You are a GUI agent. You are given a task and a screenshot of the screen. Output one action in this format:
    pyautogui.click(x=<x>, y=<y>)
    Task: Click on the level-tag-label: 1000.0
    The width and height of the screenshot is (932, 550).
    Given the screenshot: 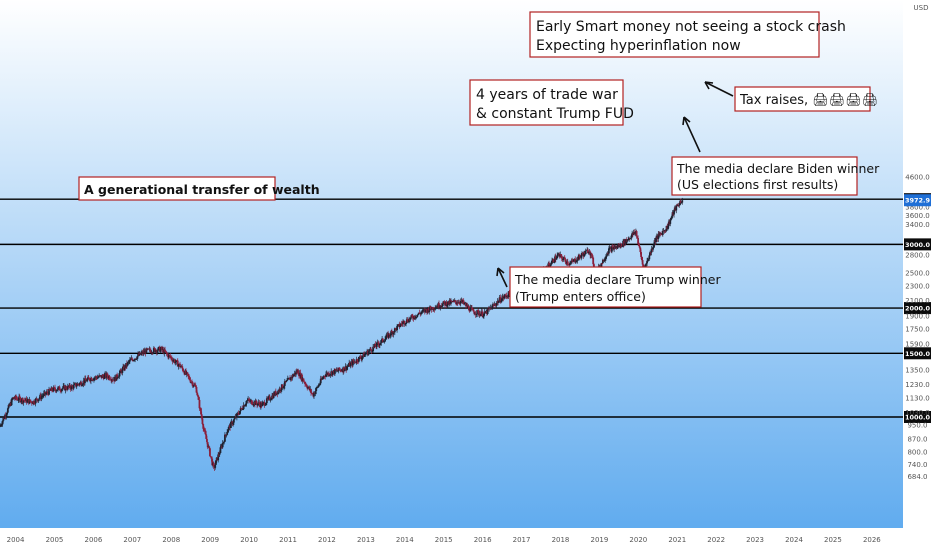 What is the action you would take?
    pyautogui.click(x=918, y=418)
    